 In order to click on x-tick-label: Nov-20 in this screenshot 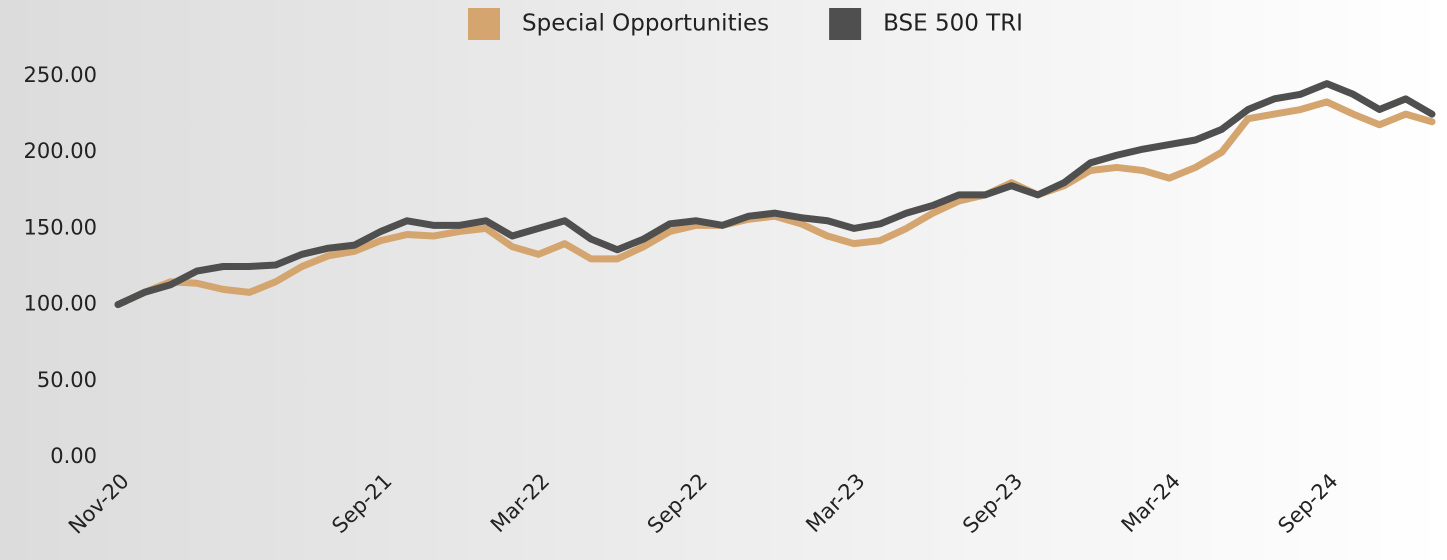, I will do `click(99, 504)`.